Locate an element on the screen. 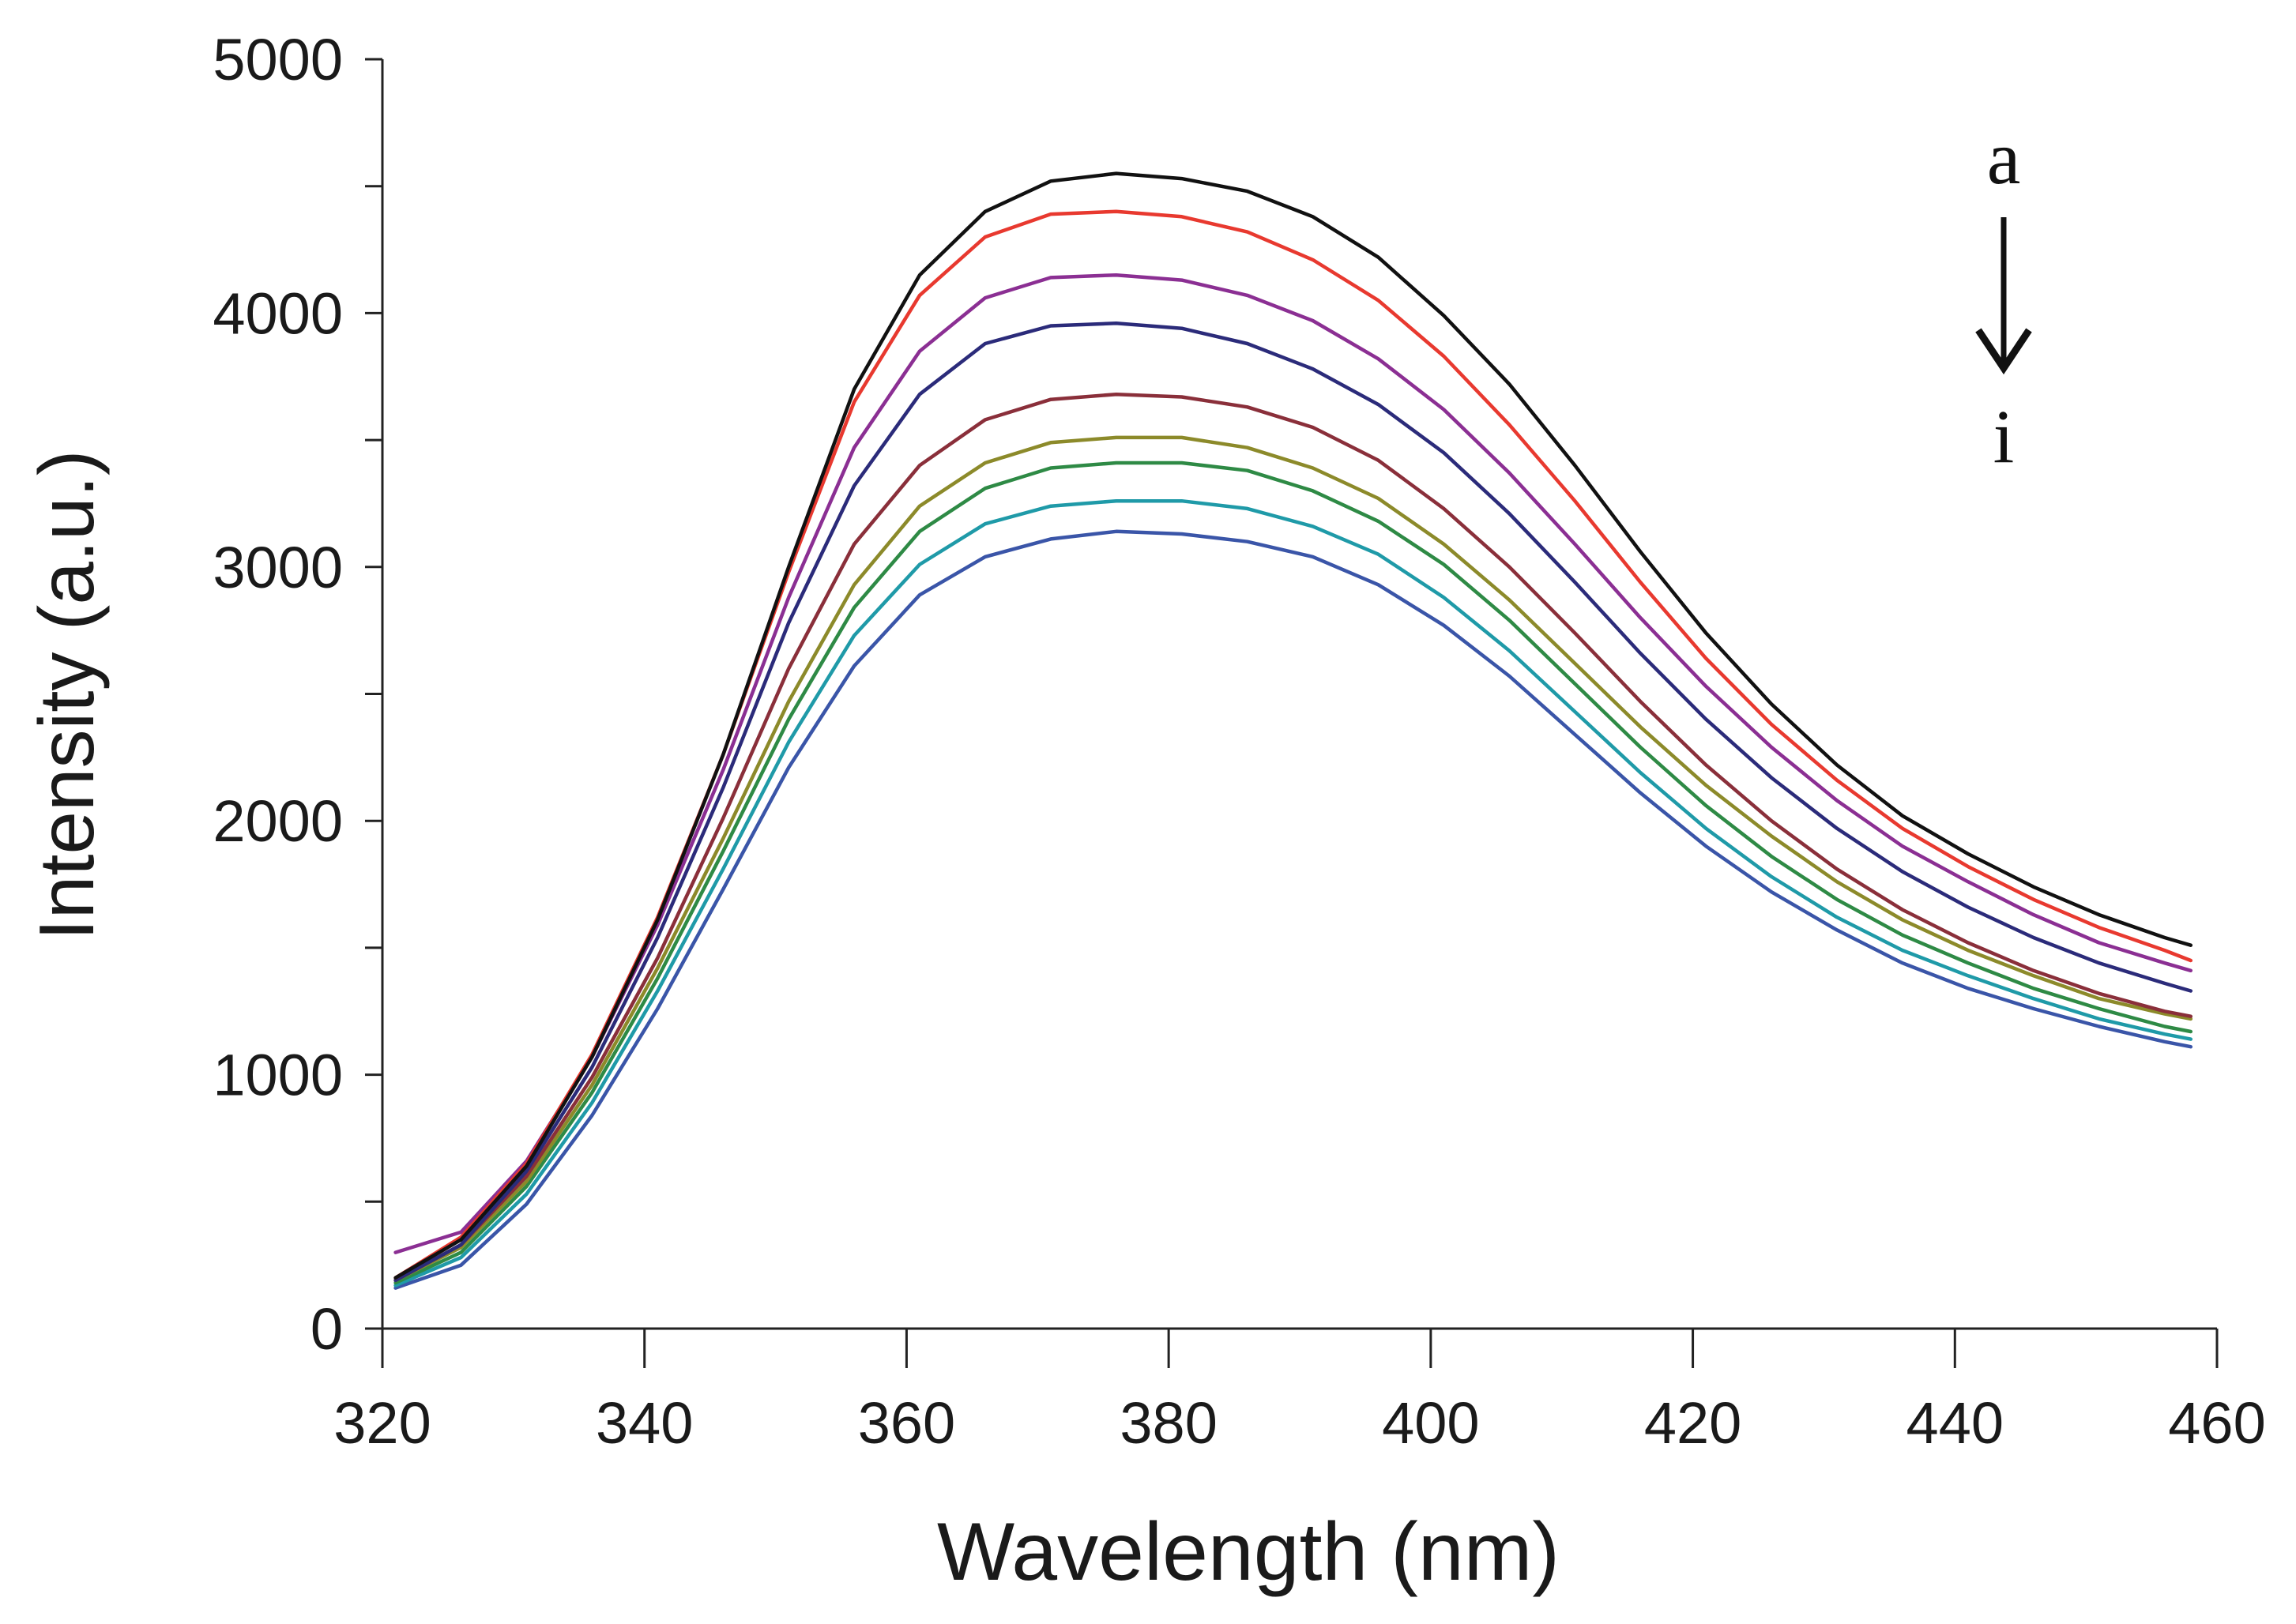  y-tick-label: 4000 is located at coordinates (278, 313).